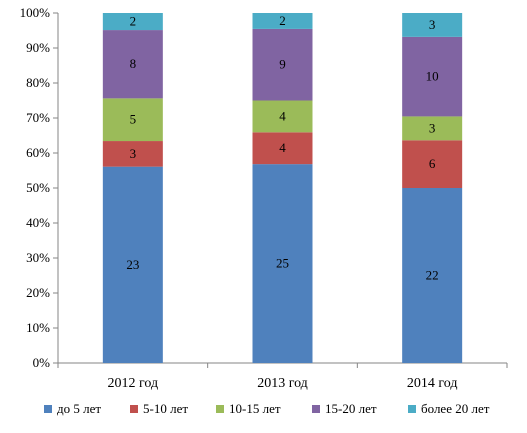 The width and height of the screenshot is (527, 433). Describe the element at coordinates (38, 117) in the screenshot. I see `y-tick-label: 70%` at that location.